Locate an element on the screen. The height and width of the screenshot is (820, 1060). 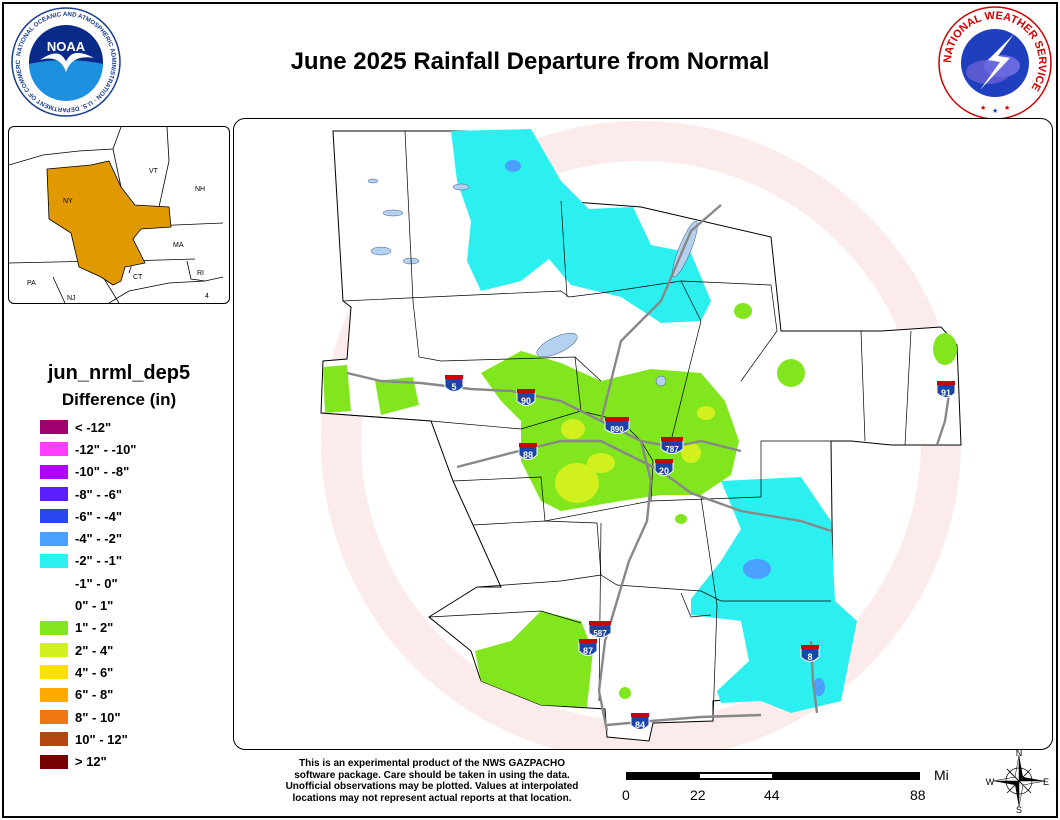
compass-e: E is located at coordinates (1046, 782).